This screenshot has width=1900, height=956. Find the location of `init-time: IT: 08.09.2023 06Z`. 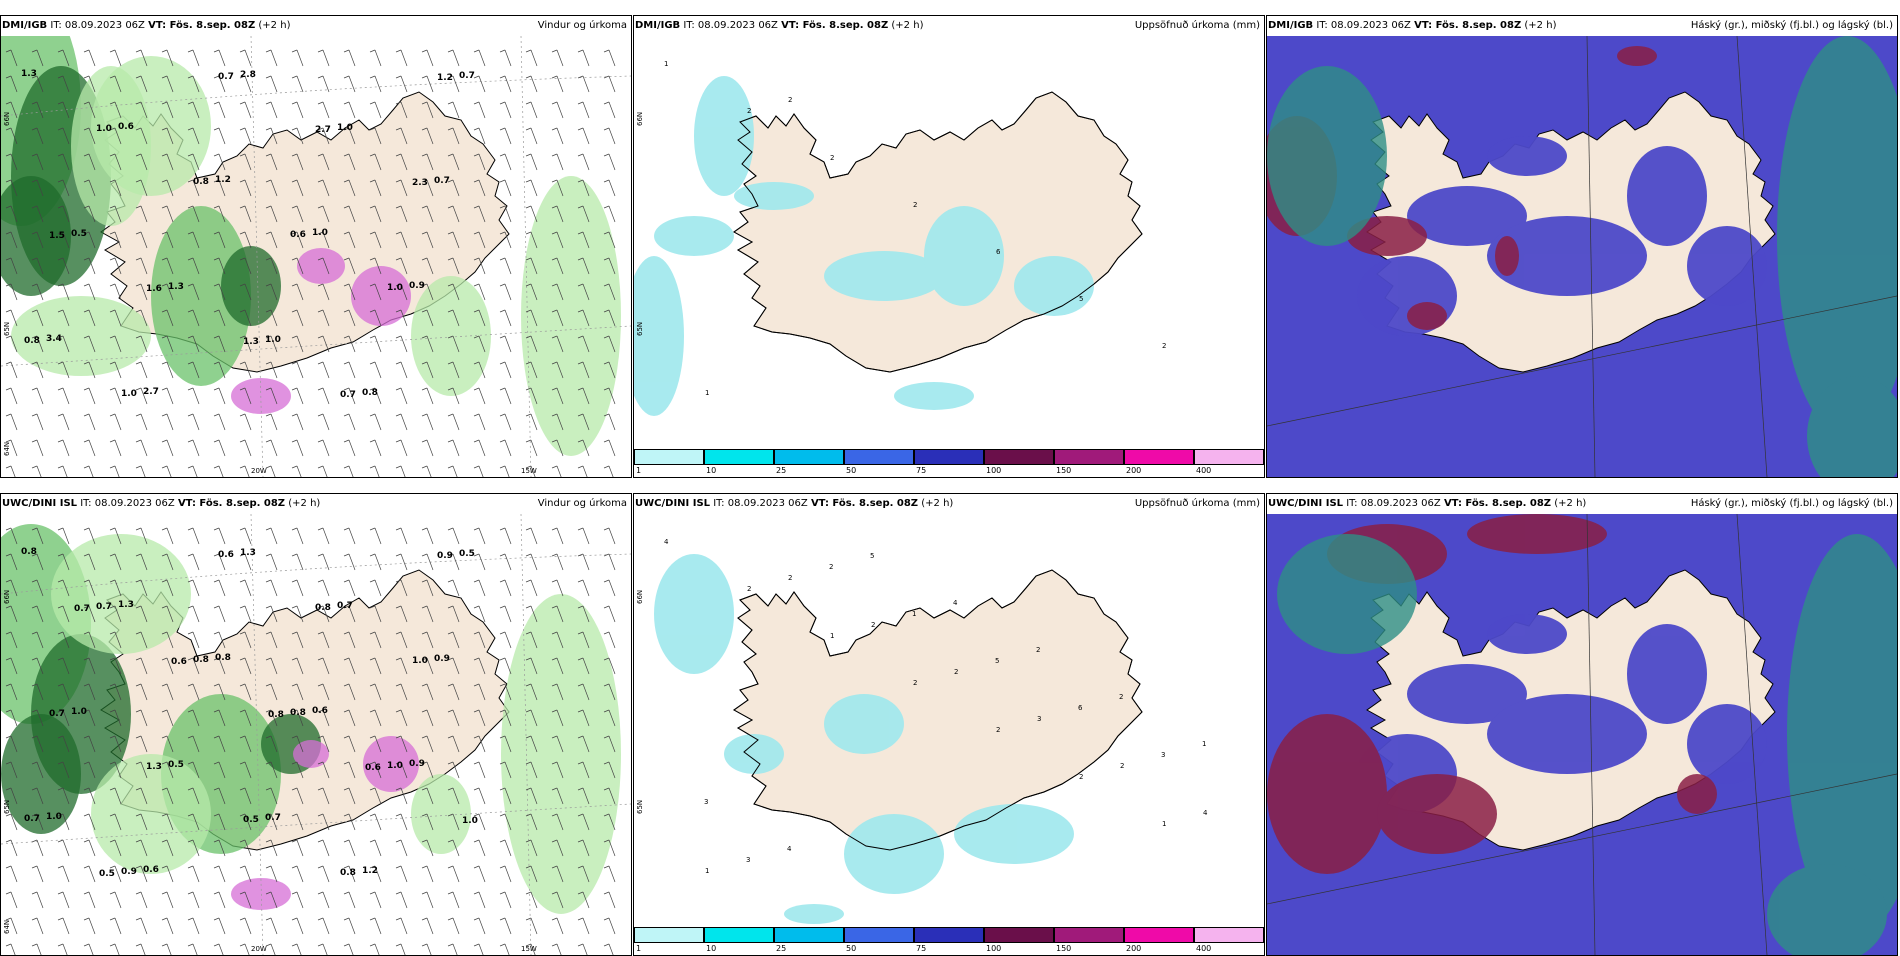

init-time: IT: 08.09.2023 06Z is located at coordinates (127, 503).